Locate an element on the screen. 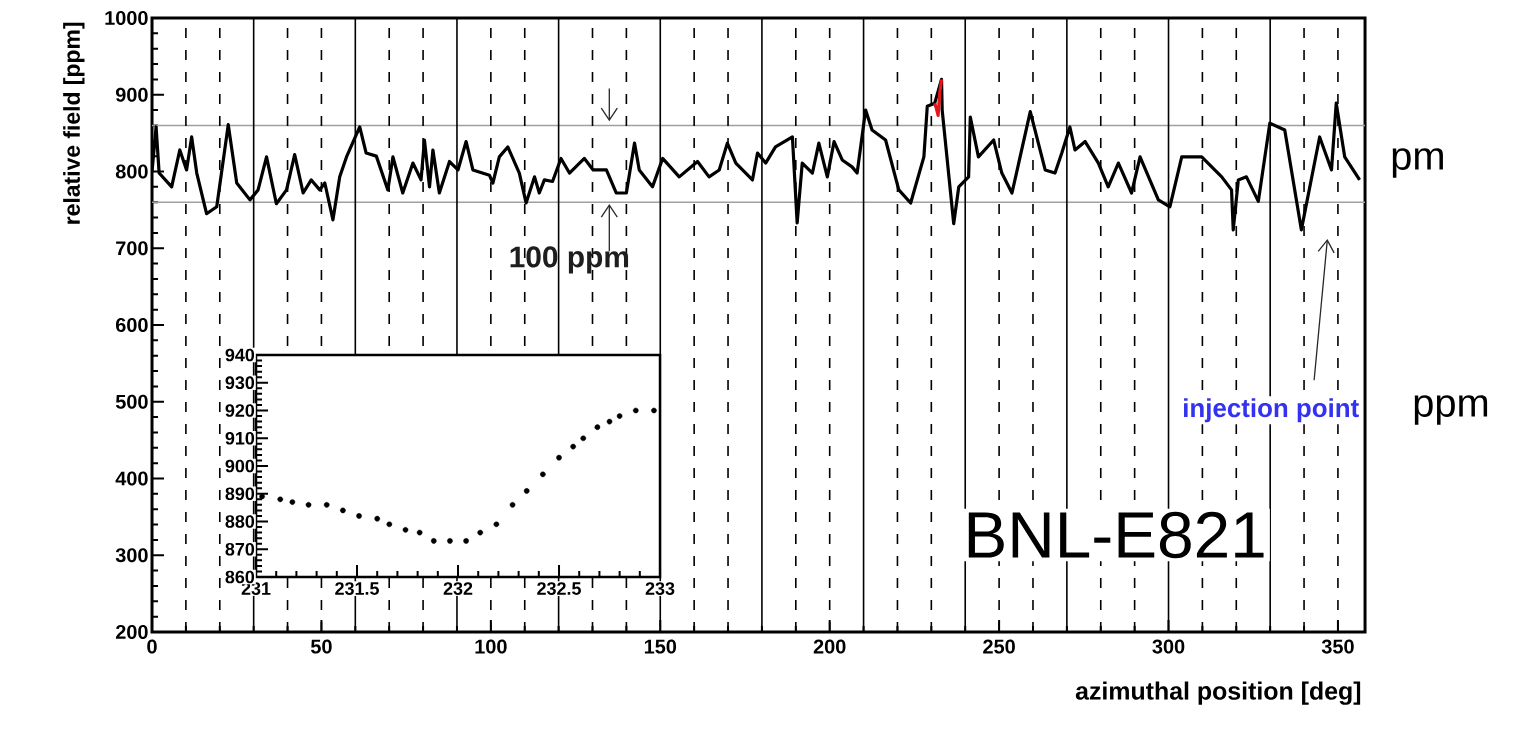  y-tick-label: 600 is located at coordinates (131, 325).